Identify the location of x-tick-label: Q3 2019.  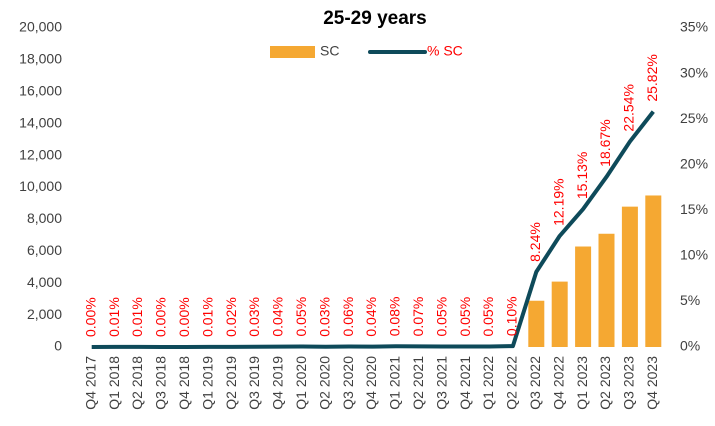
(254, 383).